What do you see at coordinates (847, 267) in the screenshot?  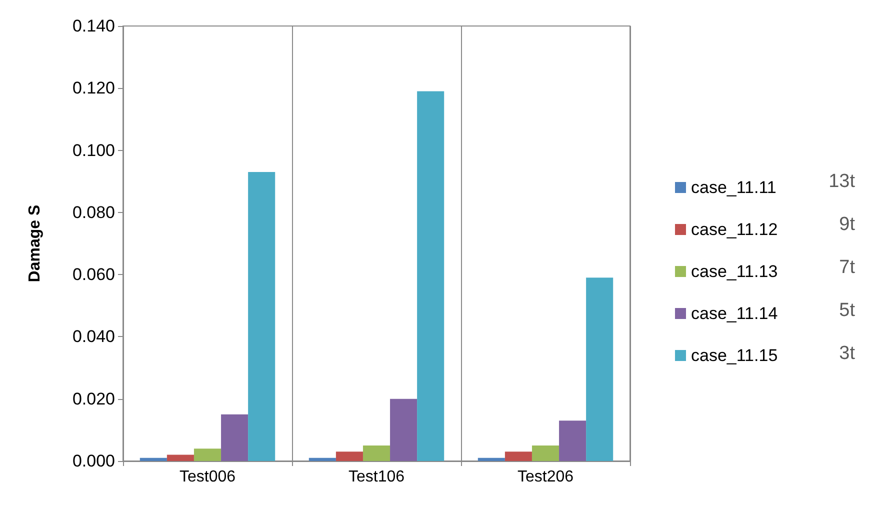 I see `text: 7t` at bounding box center [847, 267].